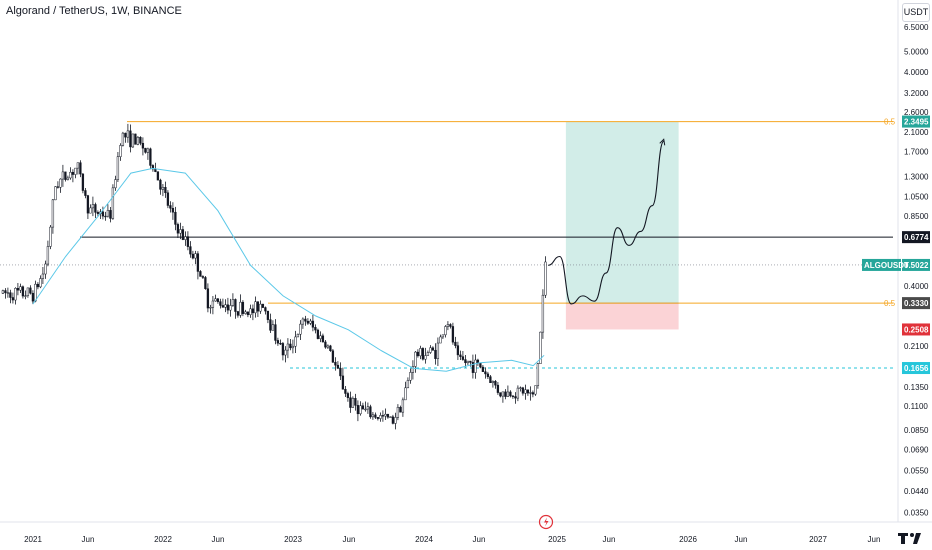  I want to click on price-axis-tick: 0.0350, so click(916, 512).